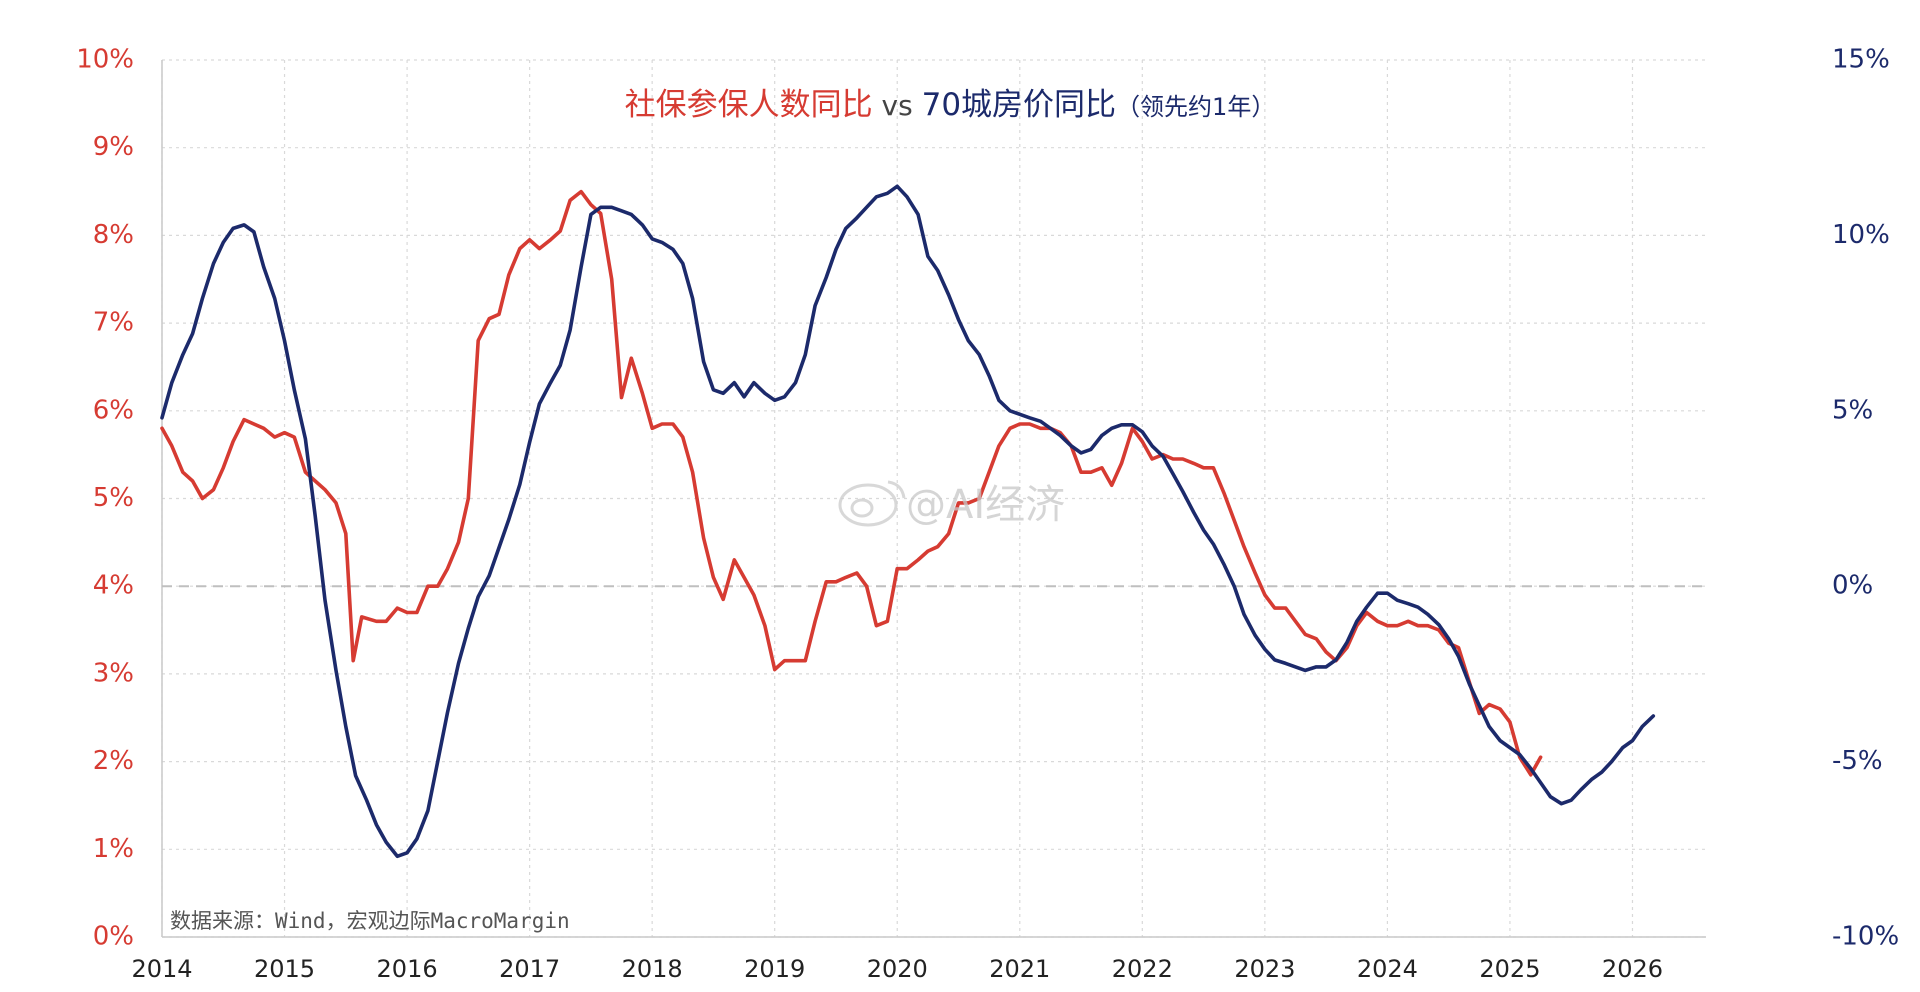 The width and height of the screenshot is (1920, 992). I want to click on right-tick-label: 10%, so click(1861, 235).